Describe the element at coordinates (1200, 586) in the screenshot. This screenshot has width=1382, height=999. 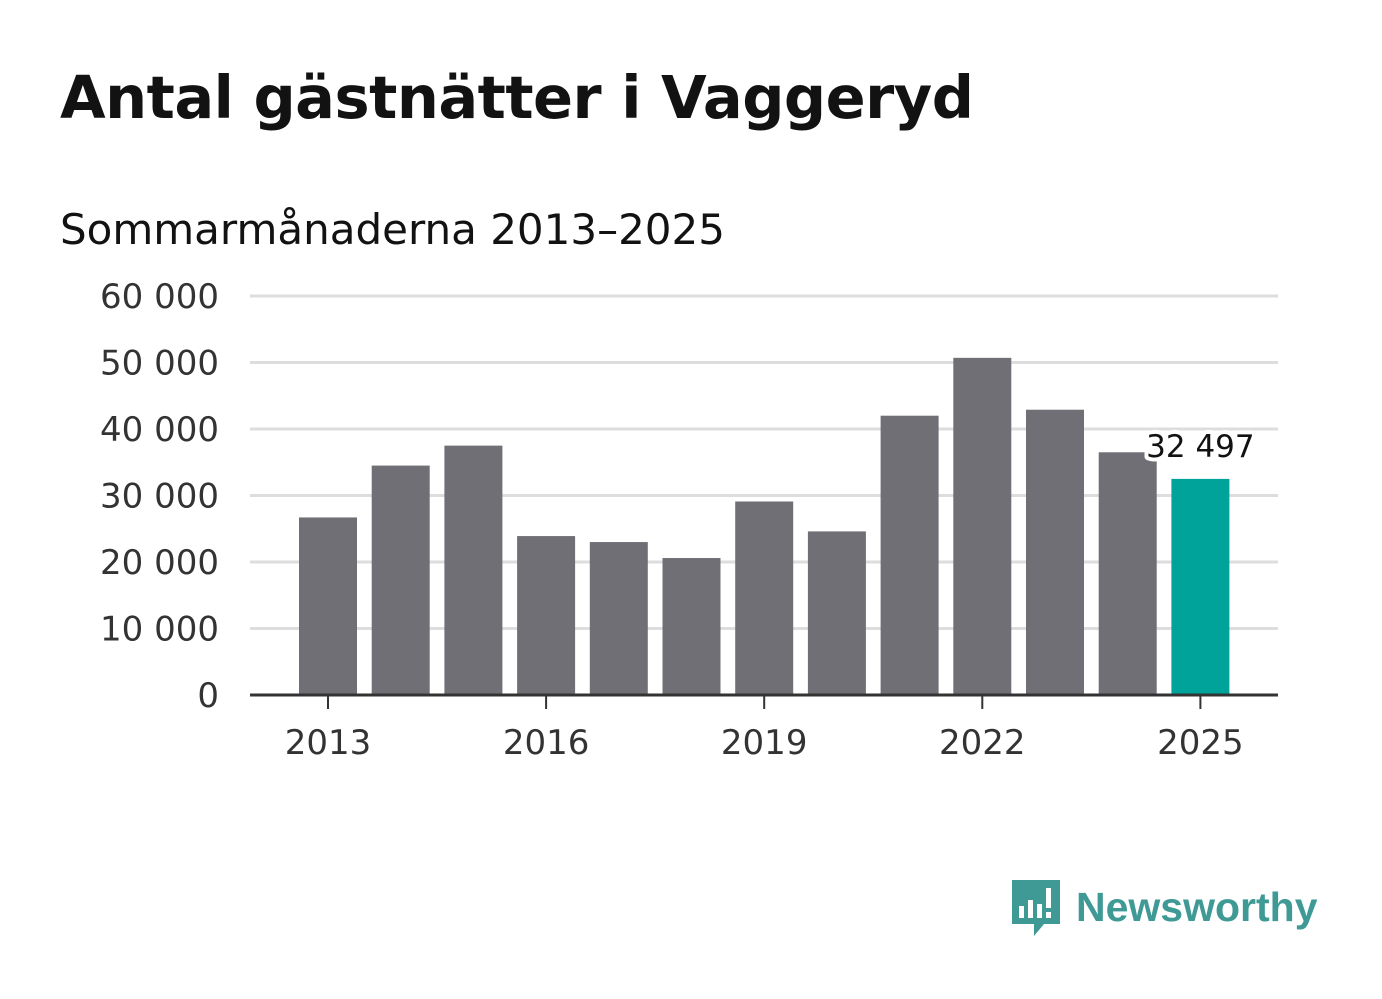
I see `bar-2025` at that location.